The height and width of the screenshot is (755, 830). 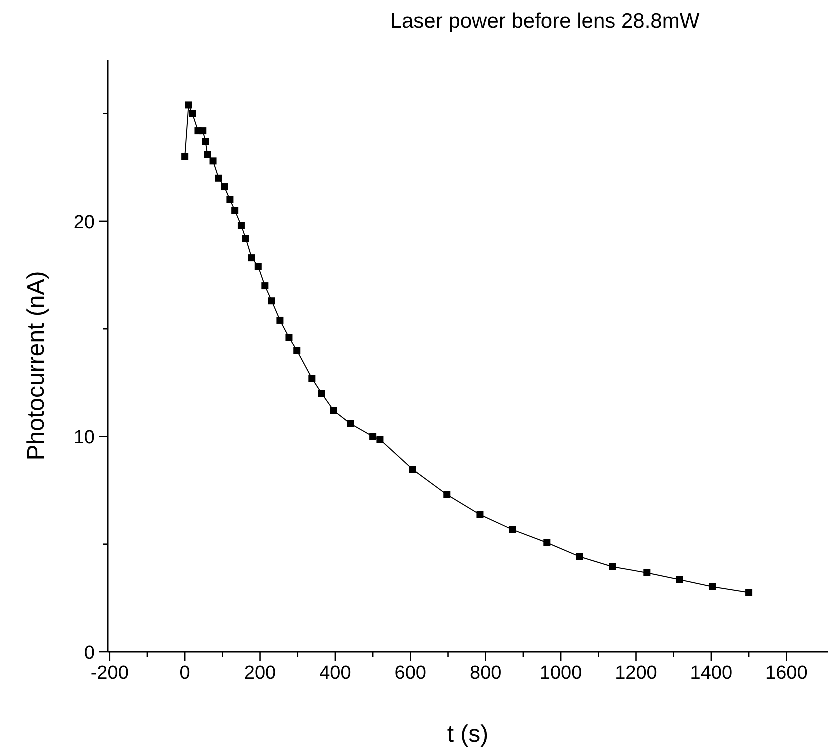 I want to click on x-tick-label: 1400, so click(x=711, y=673).